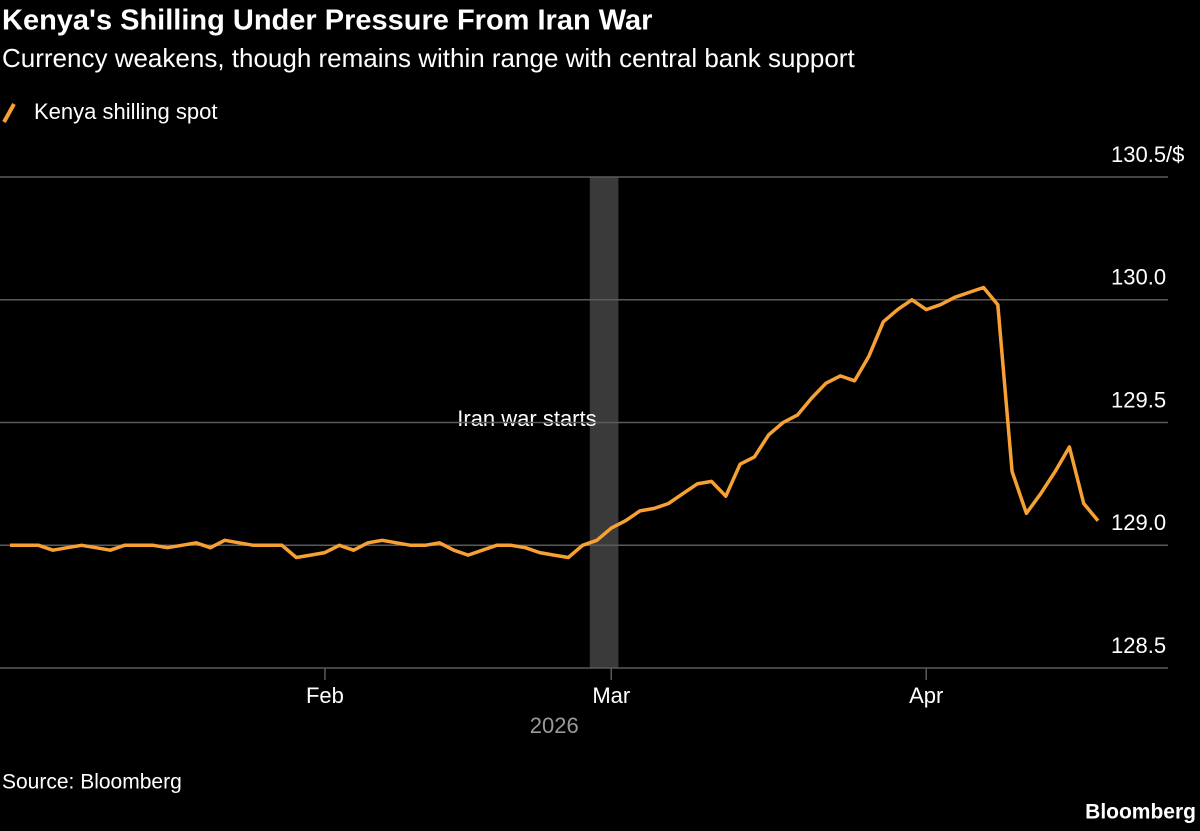  I want to click on x-tick-label: Feb, so click(325, 695).